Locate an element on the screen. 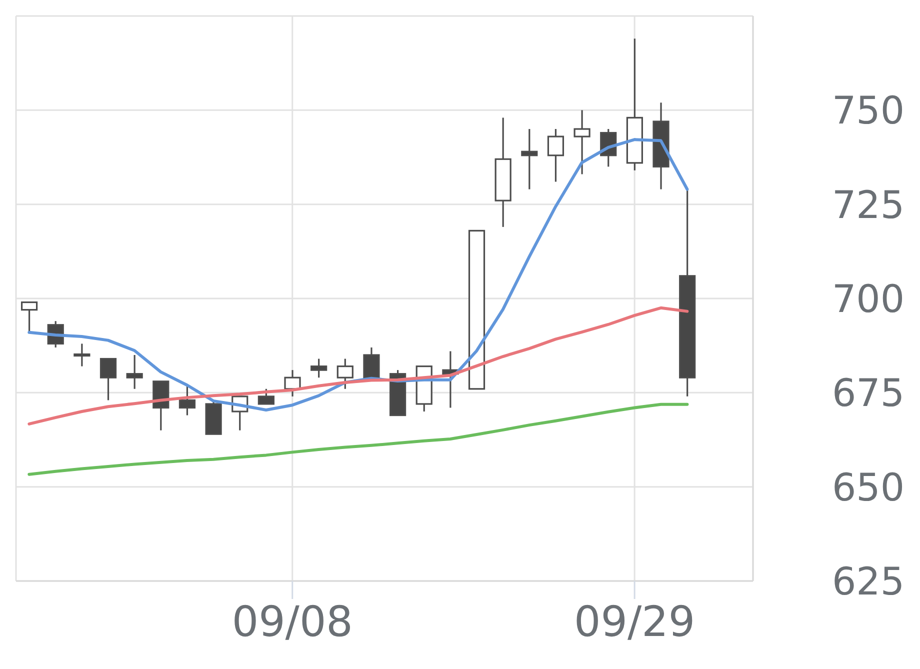 The height and width of the screenshot is (669, 920). y-tick-label: 725 is located at coordinates (868, 204).